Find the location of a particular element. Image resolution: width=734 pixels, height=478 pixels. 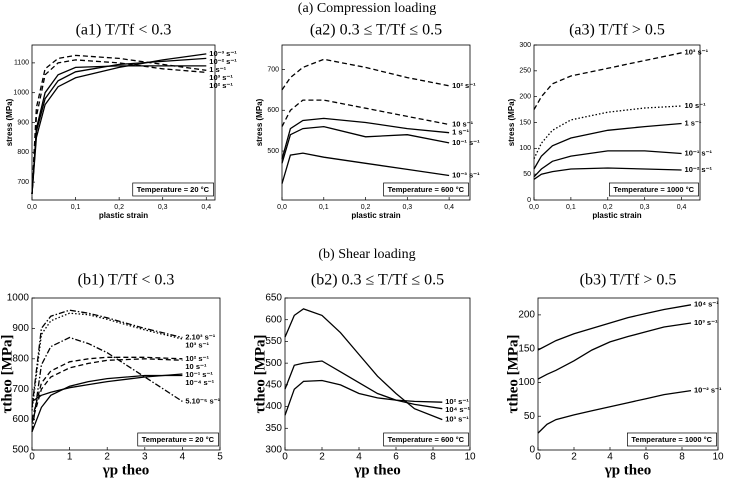

section-title: (b) Shear loading is located at coordinates (366, 254).